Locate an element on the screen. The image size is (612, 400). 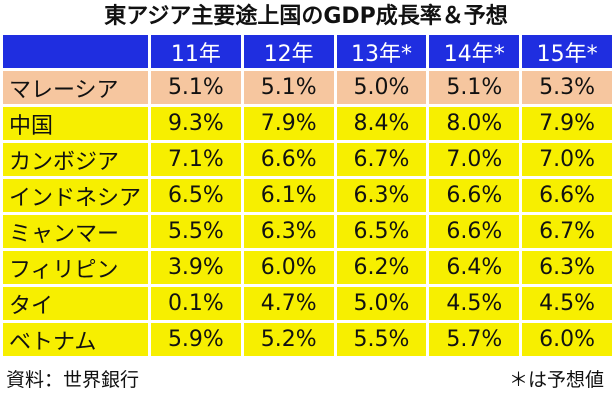
table-header-row: 11年 12年 13年* 14年* 15年* is located at coordinates (306, 51).